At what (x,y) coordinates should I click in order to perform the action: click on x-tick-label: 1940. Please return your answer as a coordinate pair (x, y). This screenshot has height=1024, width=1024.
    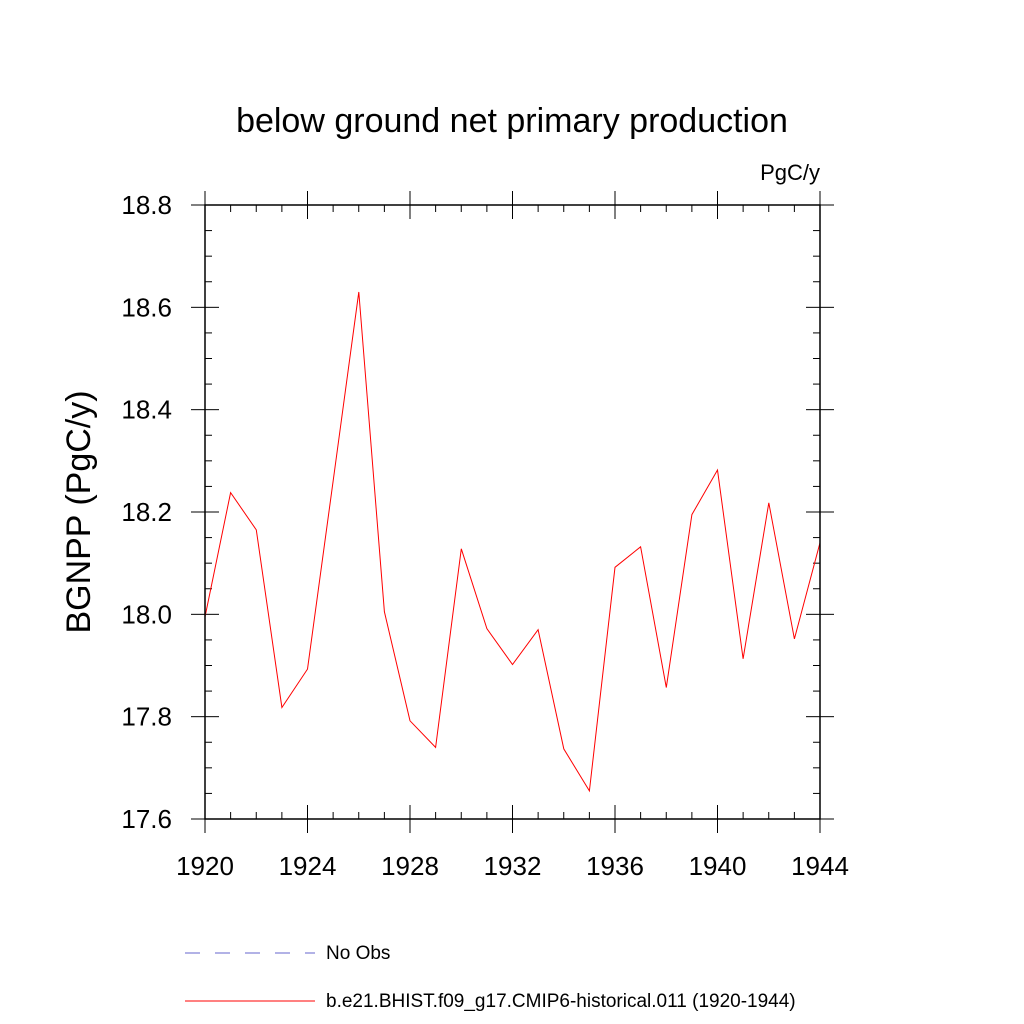
    Looking at the image, I should click on (718, 866).